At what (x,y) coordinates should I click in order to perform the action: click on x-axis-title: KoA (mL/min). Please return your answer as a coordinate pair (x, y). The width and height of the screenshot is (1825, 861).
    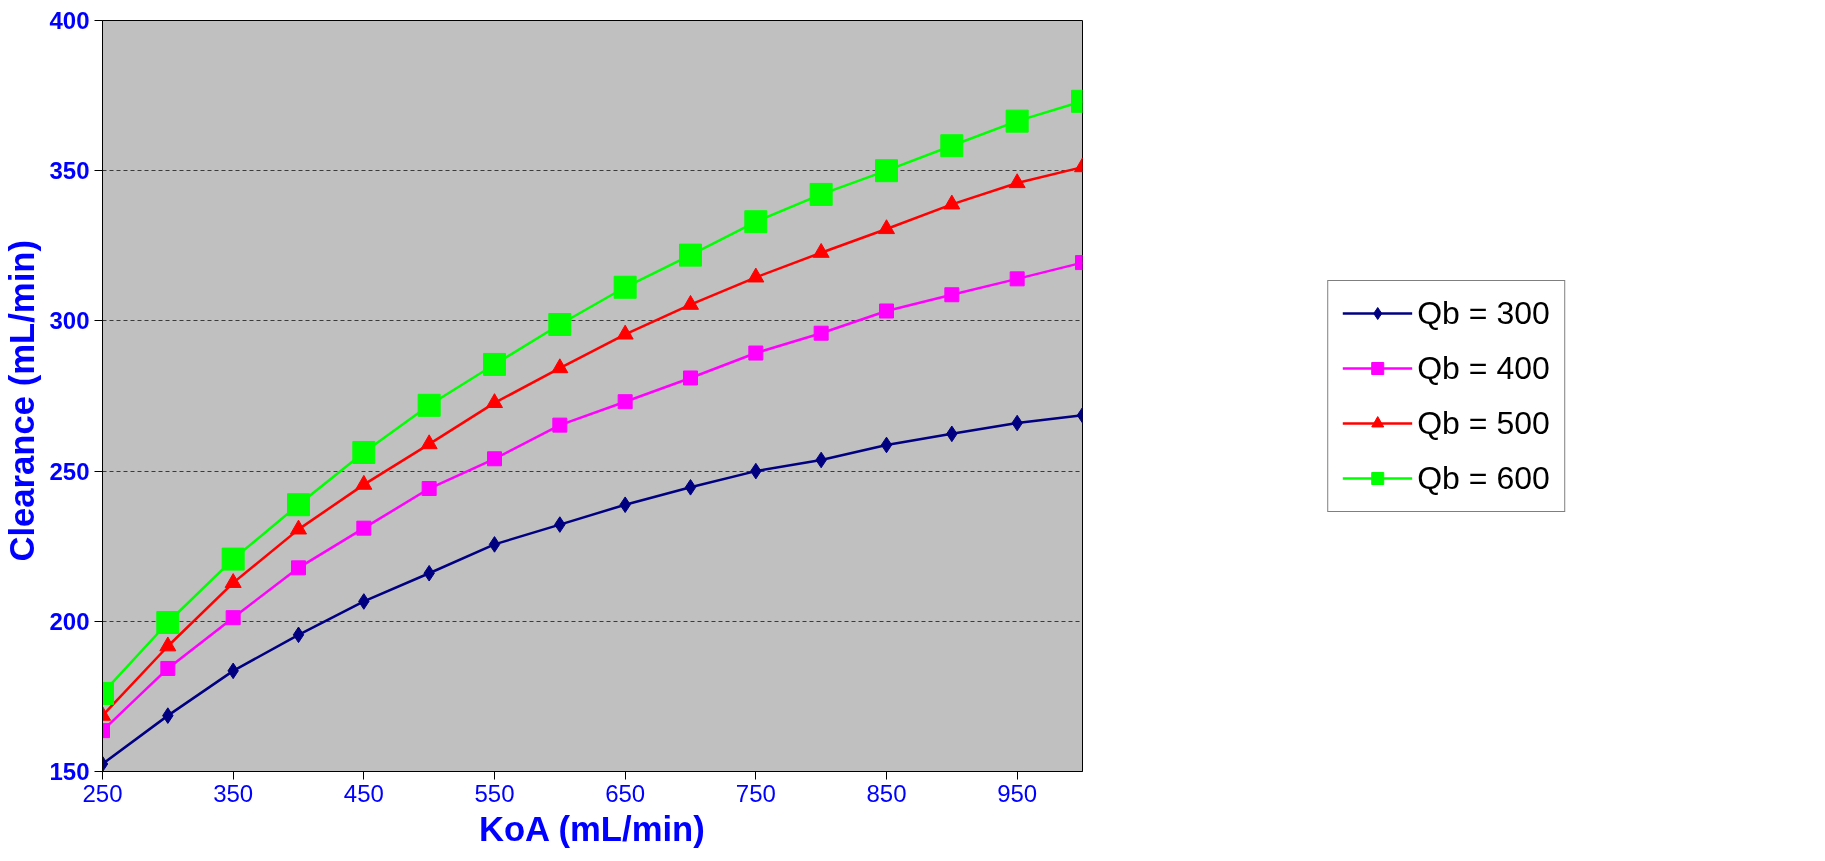
    Looking at the image, I should click on (591, 828).